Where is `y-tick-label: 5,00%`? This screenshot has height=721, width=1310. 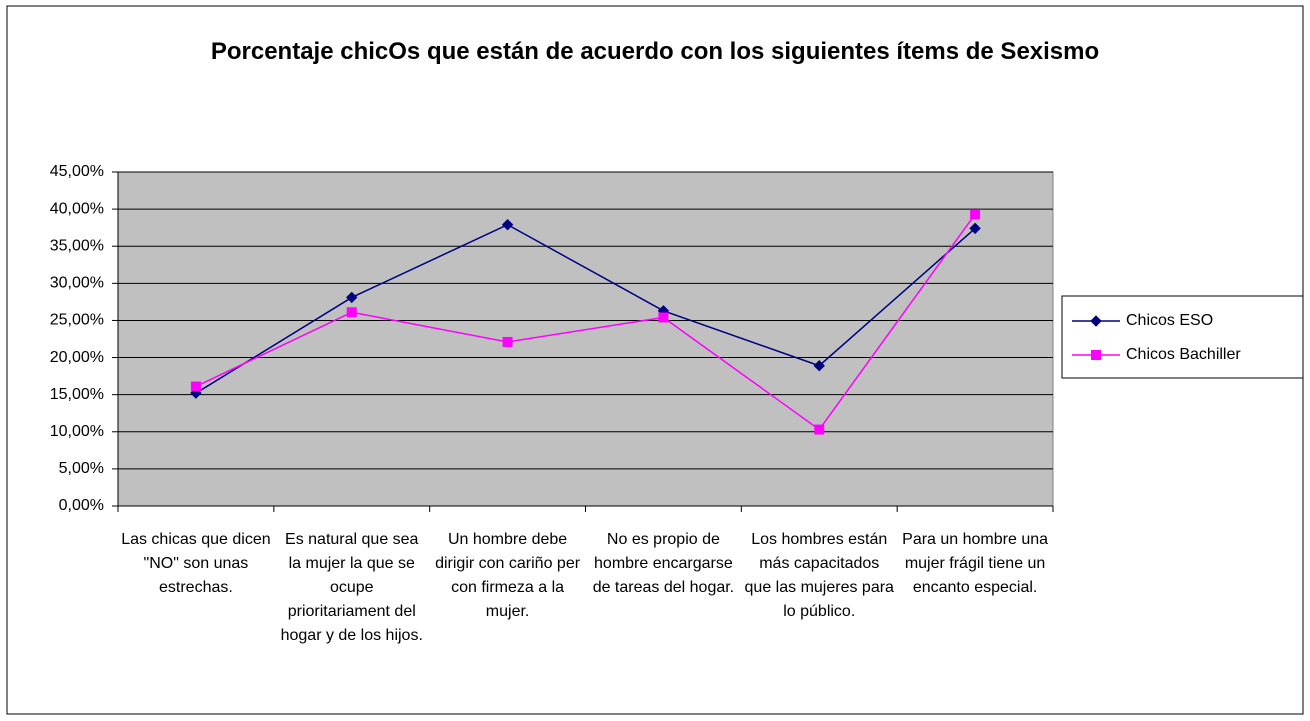
y-tick-label: 5,00% is located at coordinates (81, 468).